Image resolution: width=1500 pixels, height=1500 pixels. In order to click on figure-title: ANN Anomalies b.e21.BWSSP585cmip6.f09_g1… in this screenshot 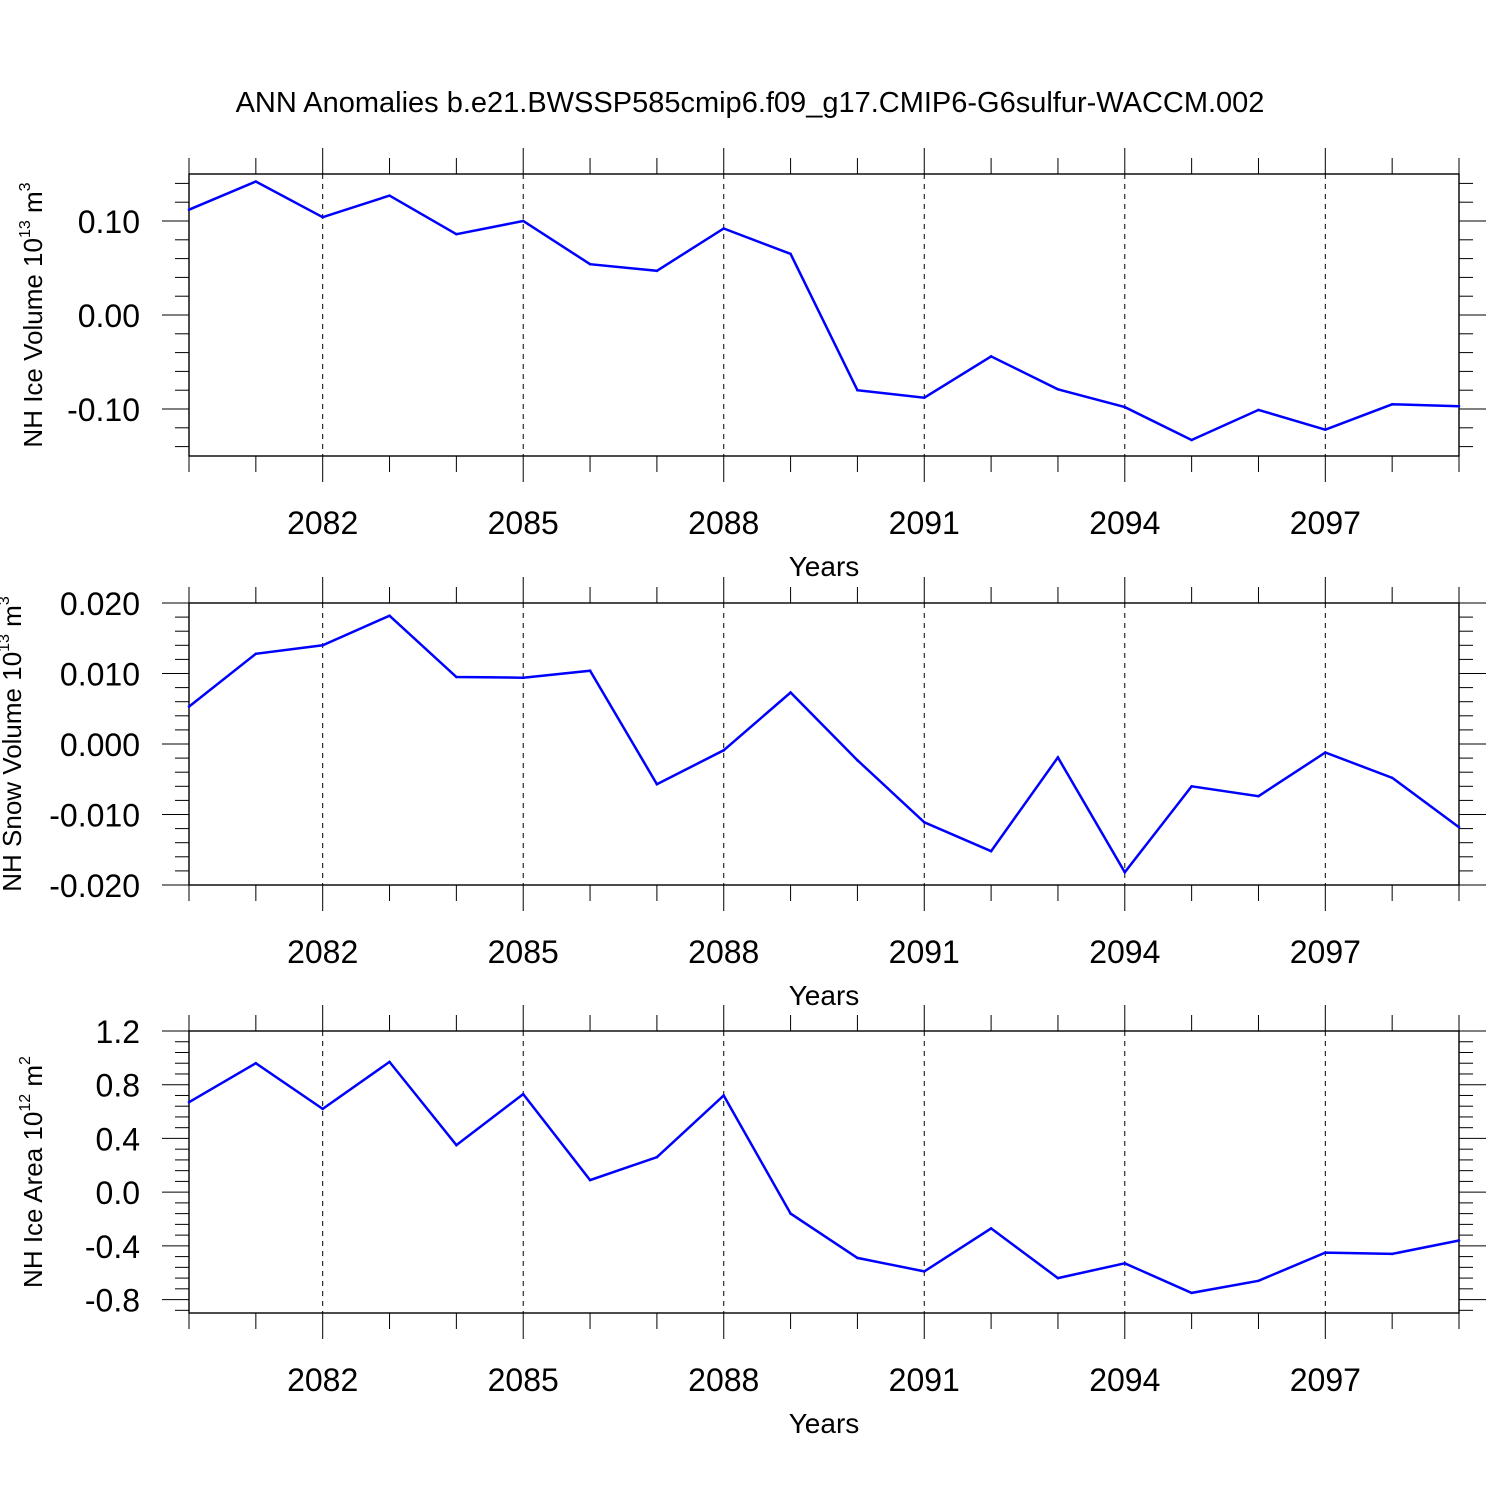, I will do `click(750, 103)`.